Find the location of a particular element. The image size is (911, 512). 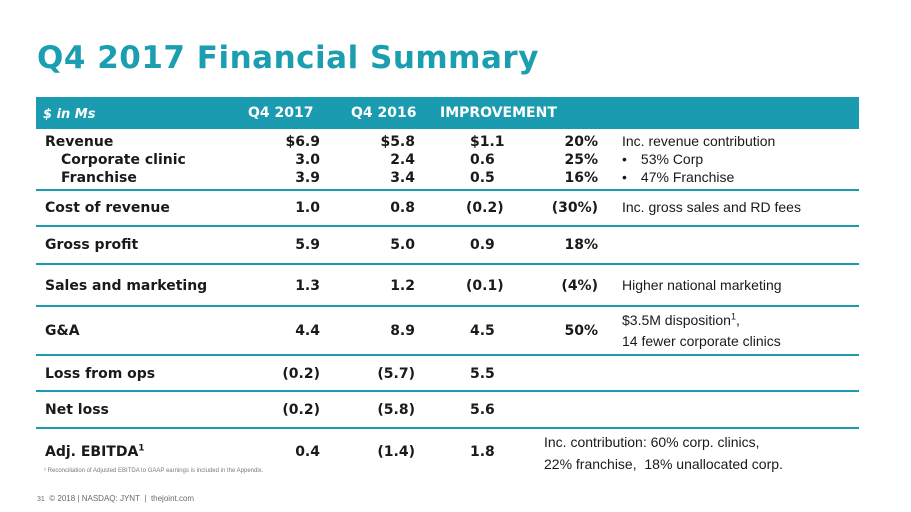

cell-ga-q16: 8.9 is located at coordinates (402, 331).